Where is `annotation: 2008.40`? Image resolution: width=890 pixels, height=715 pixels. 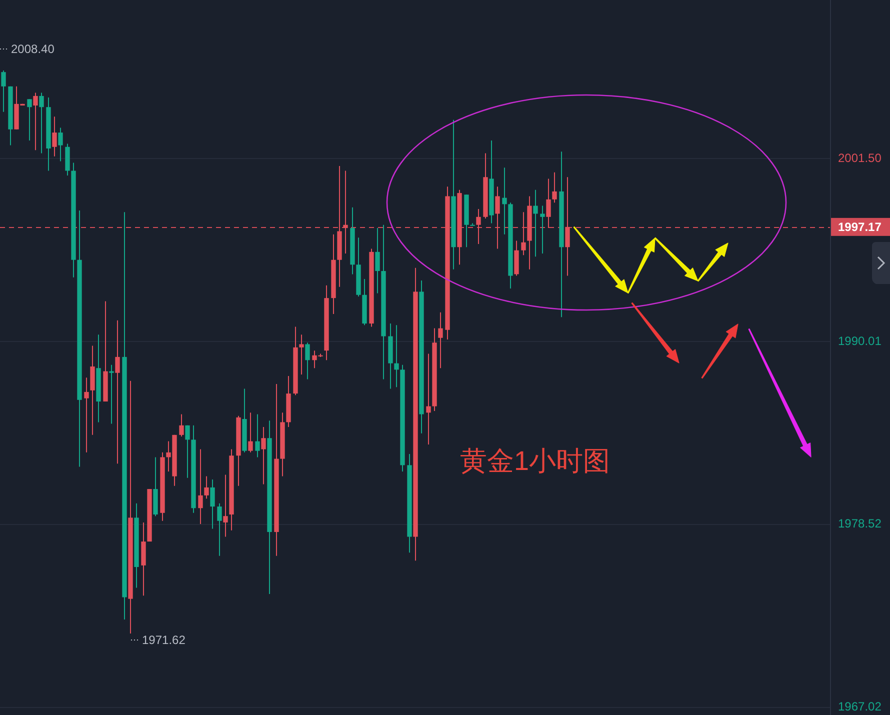
annotation: 2008.40 is located at coordinates (33, 49).